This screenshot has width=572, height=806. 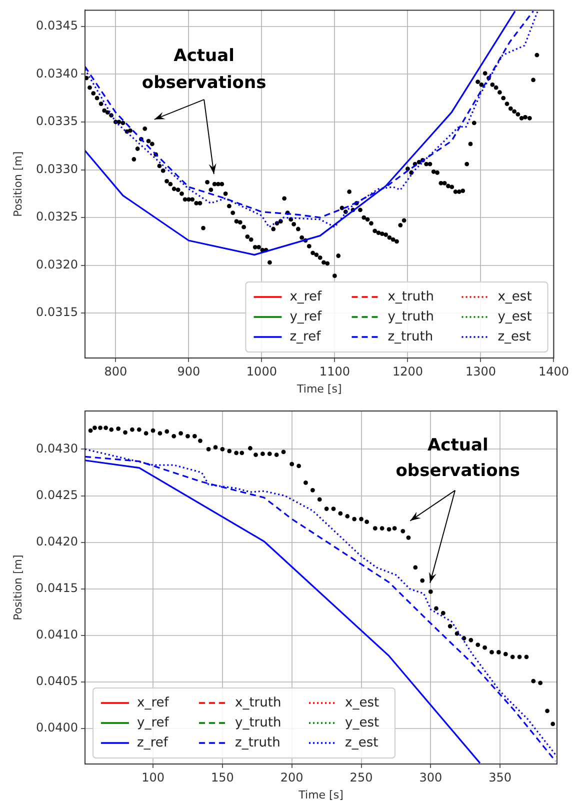 I want to click on y-tick-label: 0.0330, so click(x=57, y=169).